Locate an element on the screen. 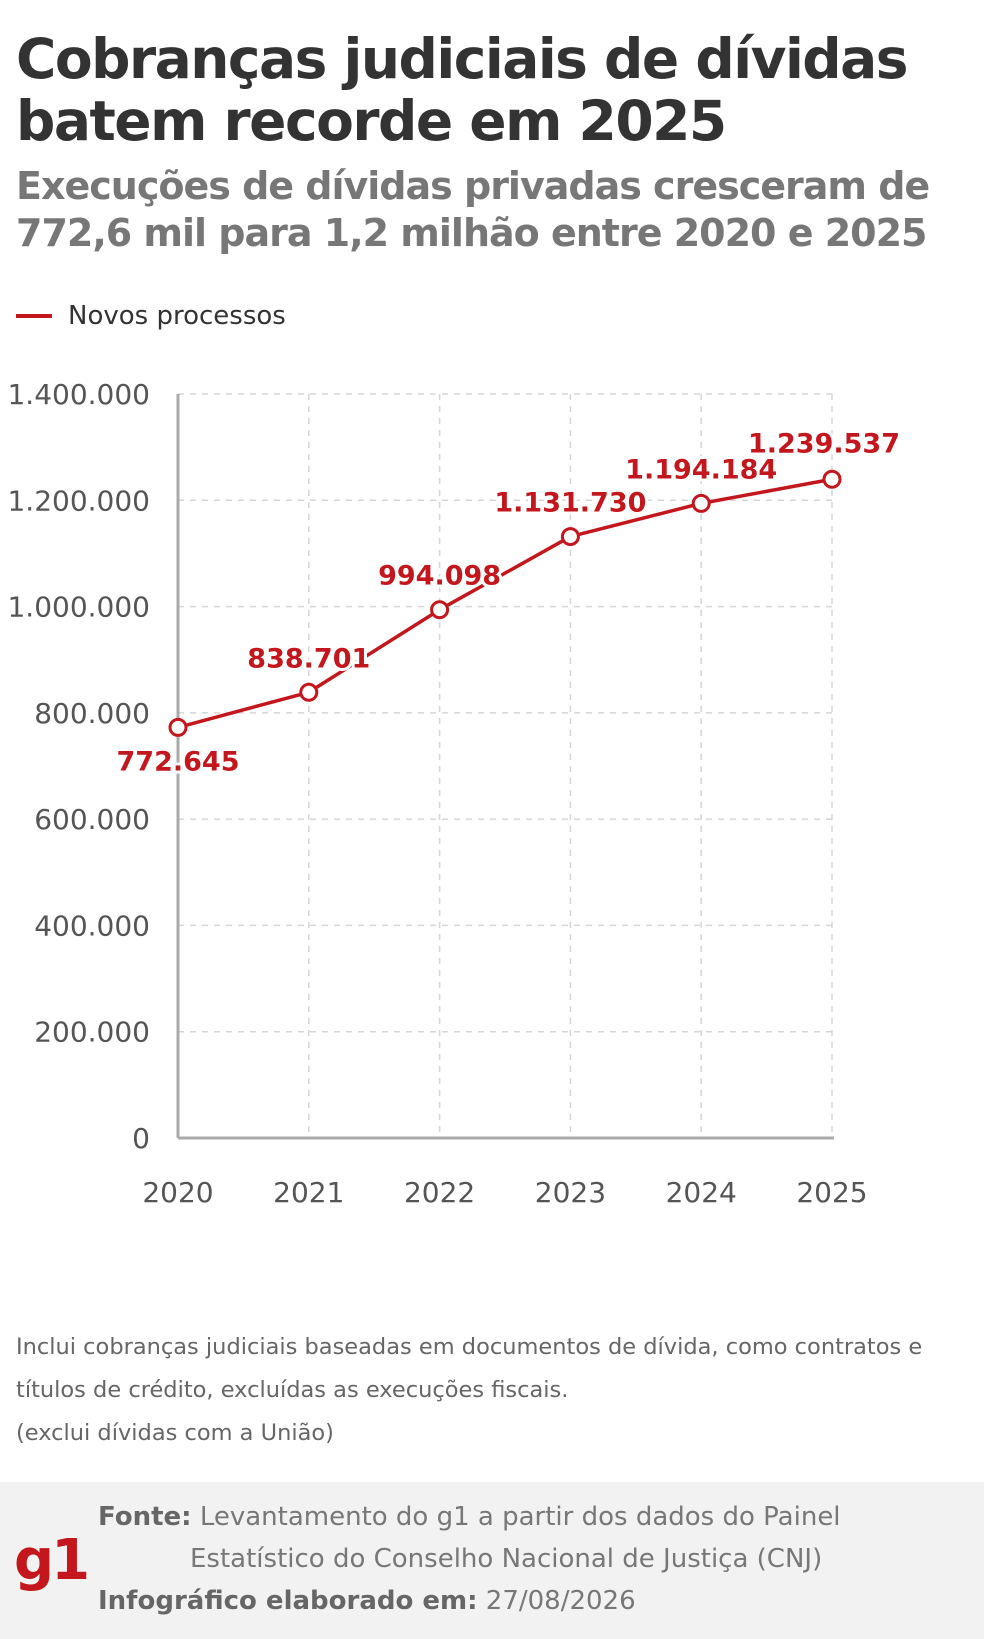 This screenshot has height=1639, width=984. data-label-halo: 1.194.184 is located at coordinates (701, 469).